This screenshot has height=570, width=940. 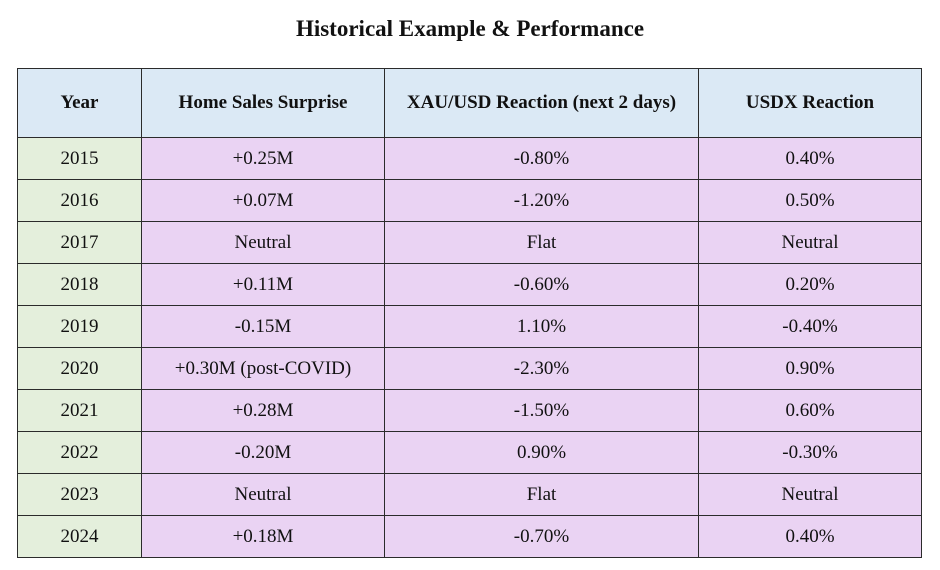 What do you see at coordinates (79, 158) in the screenshot?
I see `year-cell: 2015` at bounding box center [79, 158].